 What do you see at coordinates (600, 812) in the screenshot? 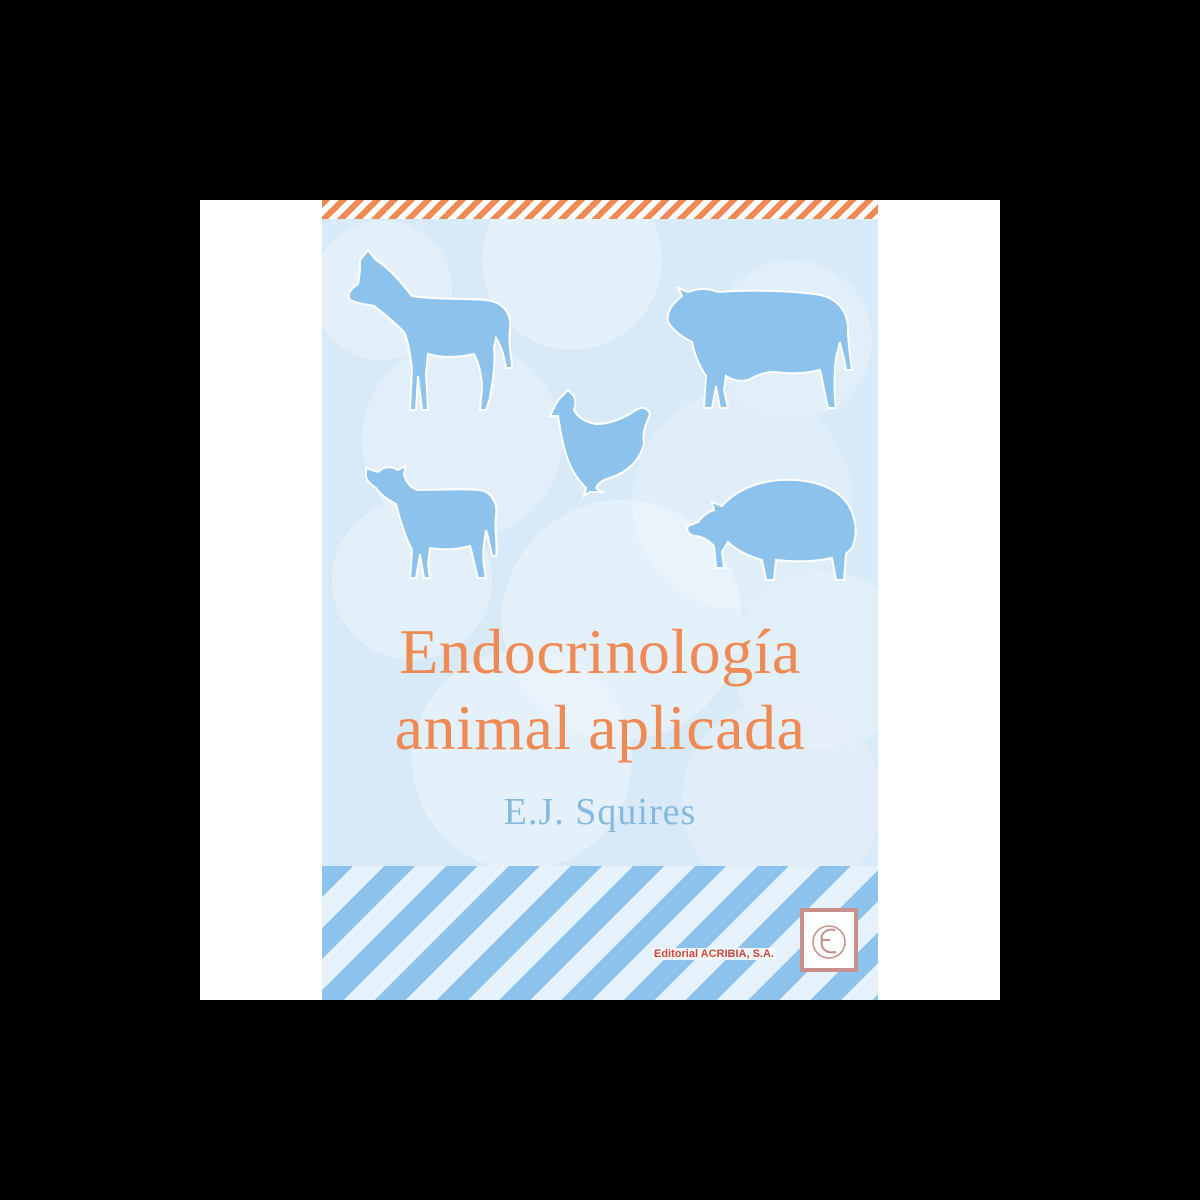
I see `book-author: E.J. Squires` at bounding box center [600, 812].